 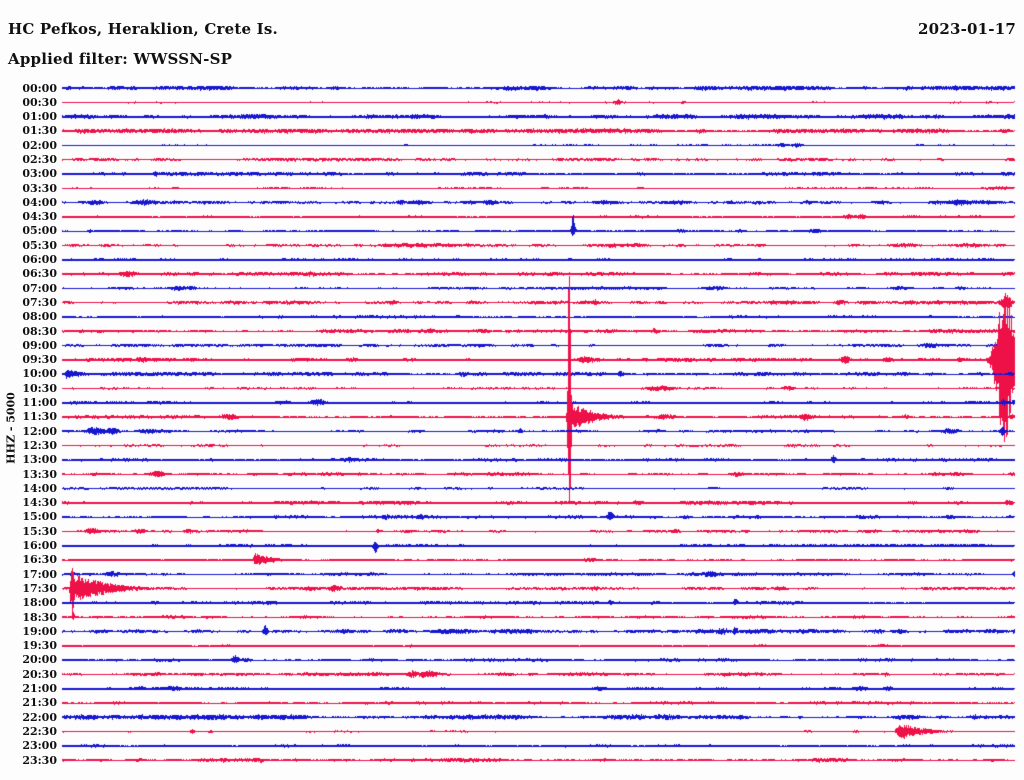 What do you see at coordinates (39, 516) in the screenshot?
I see `time-label: 15:00` at bounding box center [39, 516].